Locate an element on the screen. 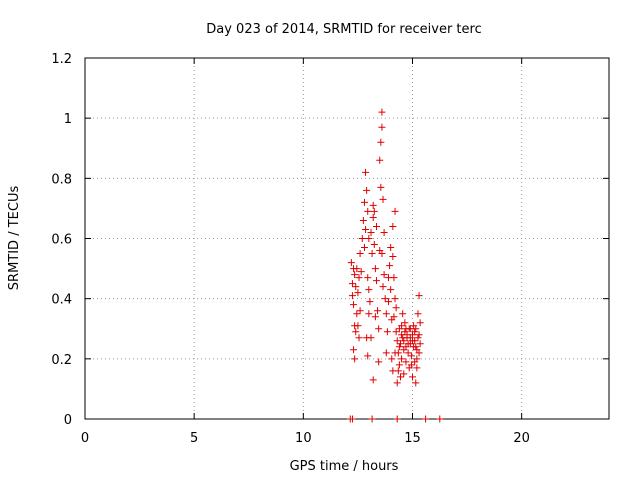 The image size is (640, 480). y-tick-label: 0.2 is located at coordinates (61, 360).